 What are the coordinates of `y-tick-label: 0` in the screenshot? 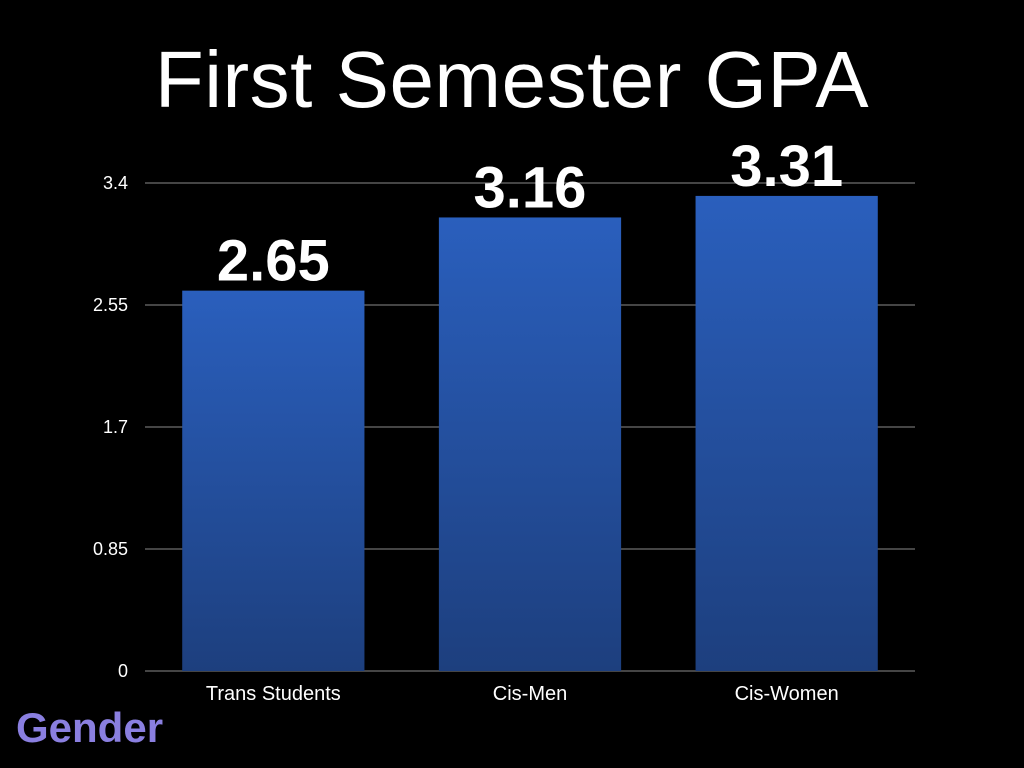 It's located at (123, 671).